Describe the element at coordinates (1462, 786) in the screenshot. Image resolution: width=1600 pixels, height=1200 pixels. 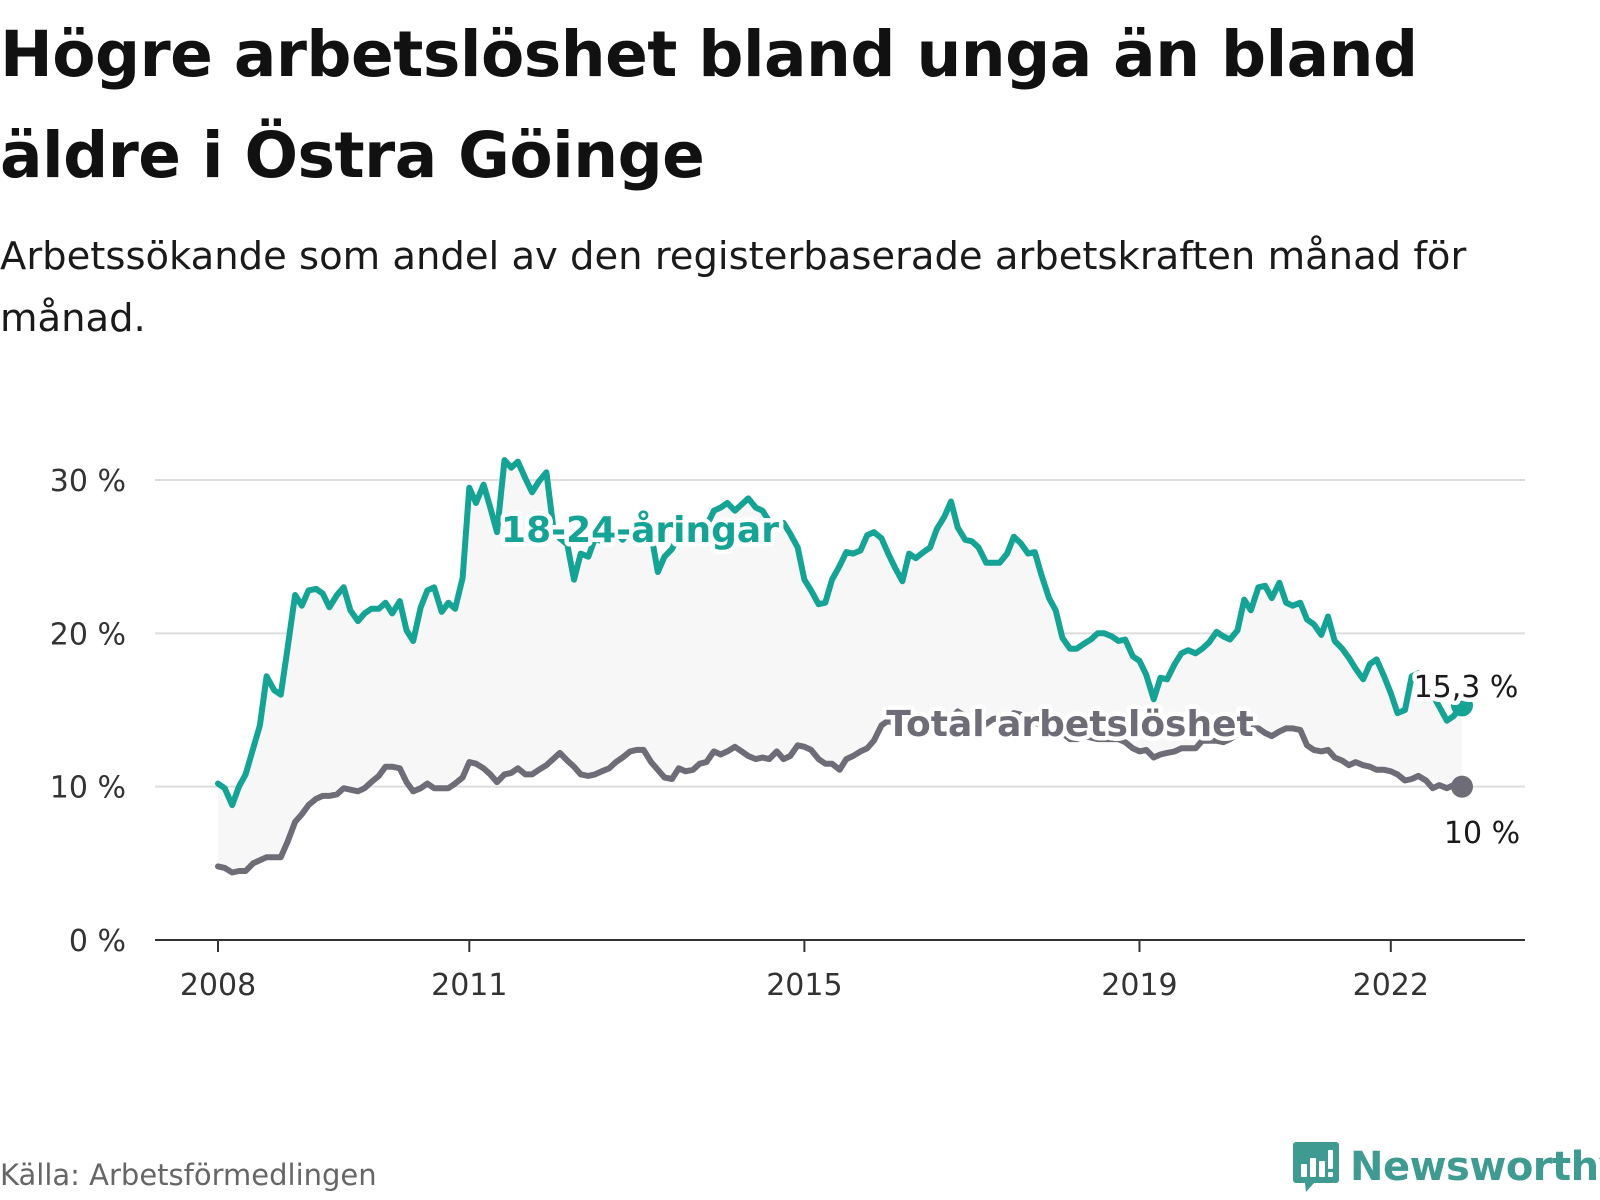
I see `total-end-point` at that location.